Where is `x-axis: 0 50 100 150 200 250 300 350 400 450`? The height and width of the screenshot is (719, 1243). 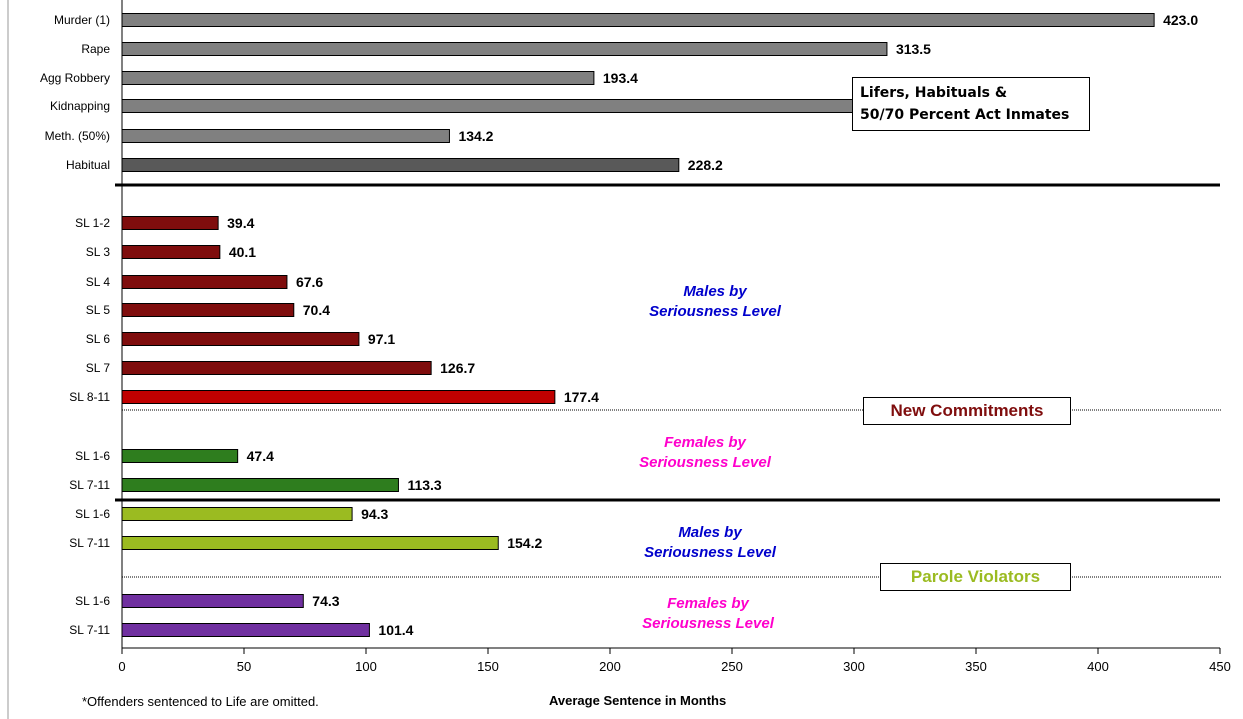
x-axis: 0 50 100 150 200 250 300 350 400 450 is located at coordinates (674, 660).